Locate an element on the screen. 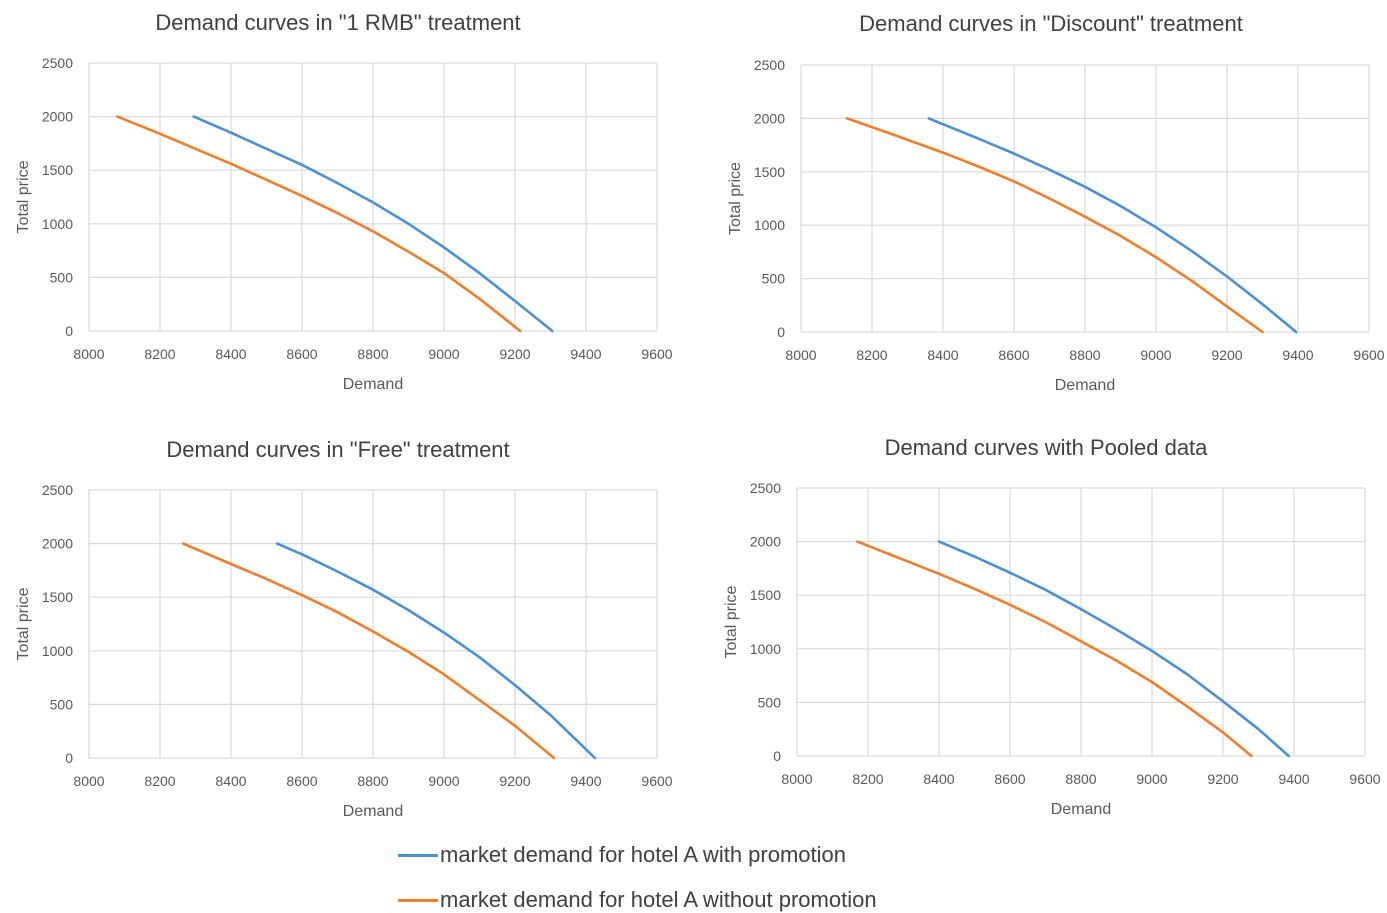  chart-title: Demand curves in "Discount" treatment is located at coordinates (1051, 23).